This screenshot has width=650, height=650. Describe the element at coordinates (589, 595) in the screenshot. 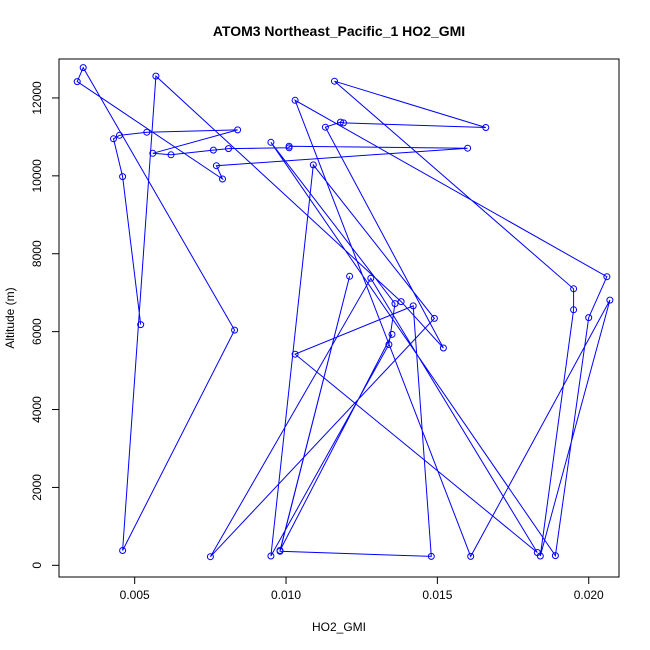

I see `x-tick-label: 0.020` at that location.